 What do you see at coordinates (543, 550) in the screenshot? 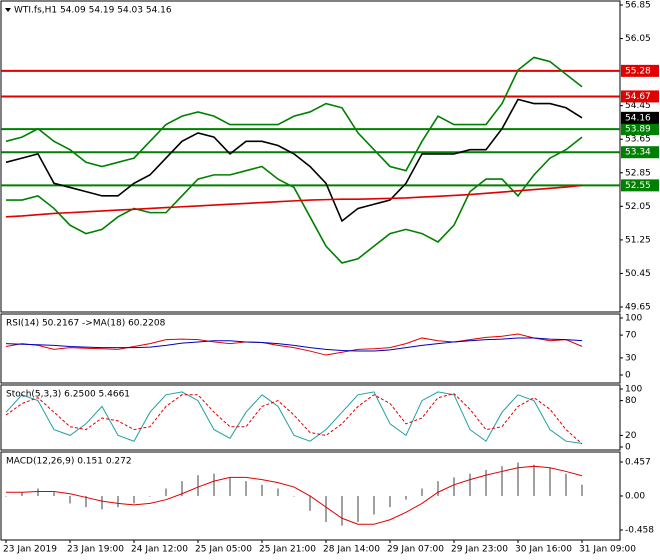
I see `x-tick-label: 30 Jan 16:00` at bounding box center [543, 550].